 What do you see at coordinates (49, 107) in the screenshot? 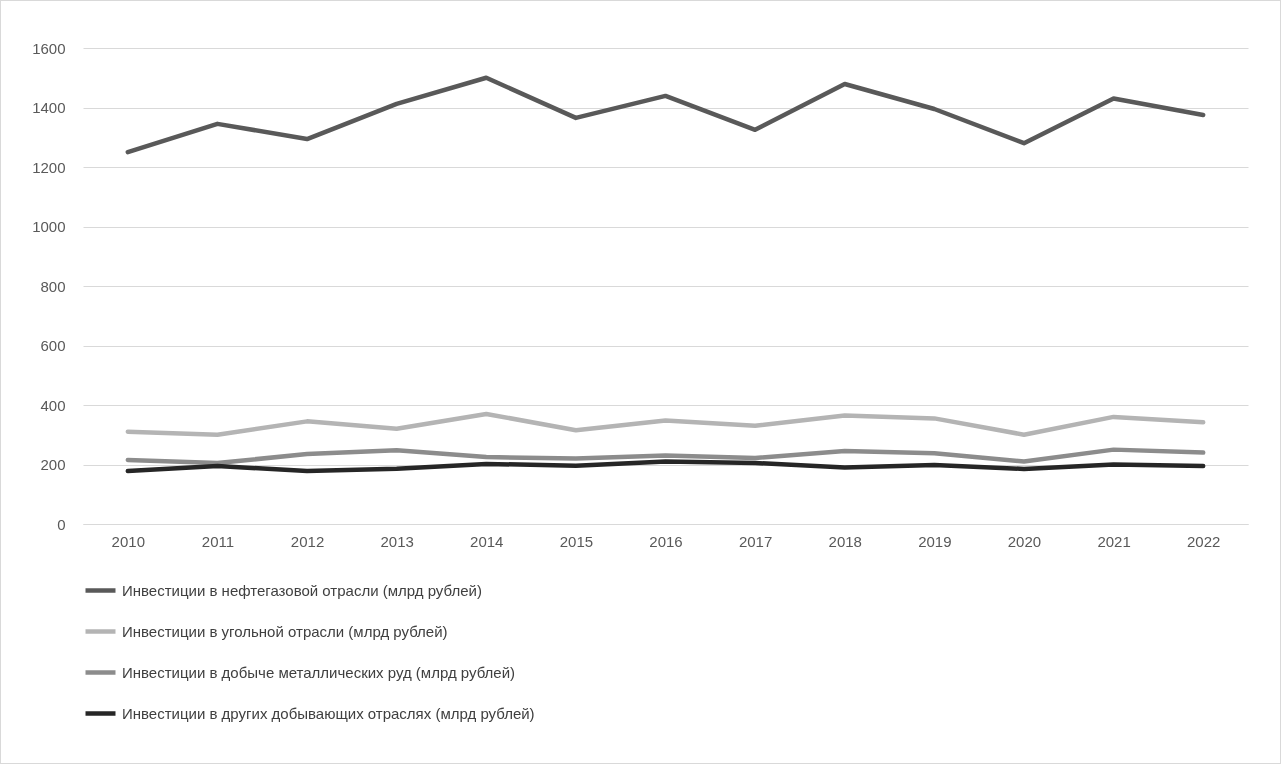
I see `y-tick-label: 1400` at bounding box center [49, 107].